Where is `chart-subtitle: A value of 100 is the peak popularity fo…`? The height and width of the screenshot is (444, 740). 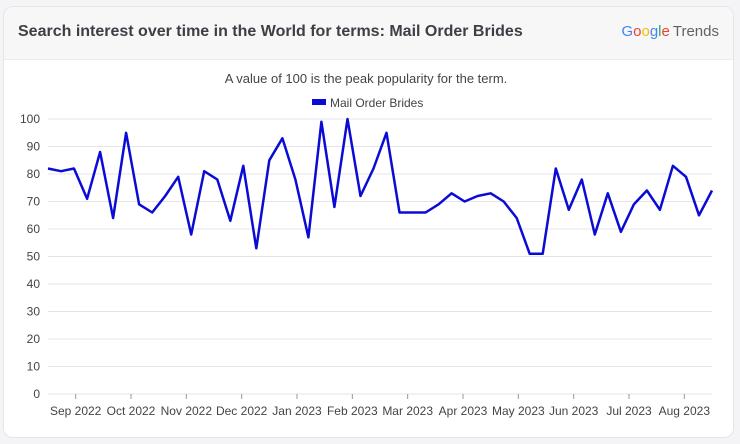
chart-subtitle: A value of 100 is the peak popularity fo… is located at coordinates (366, 78).